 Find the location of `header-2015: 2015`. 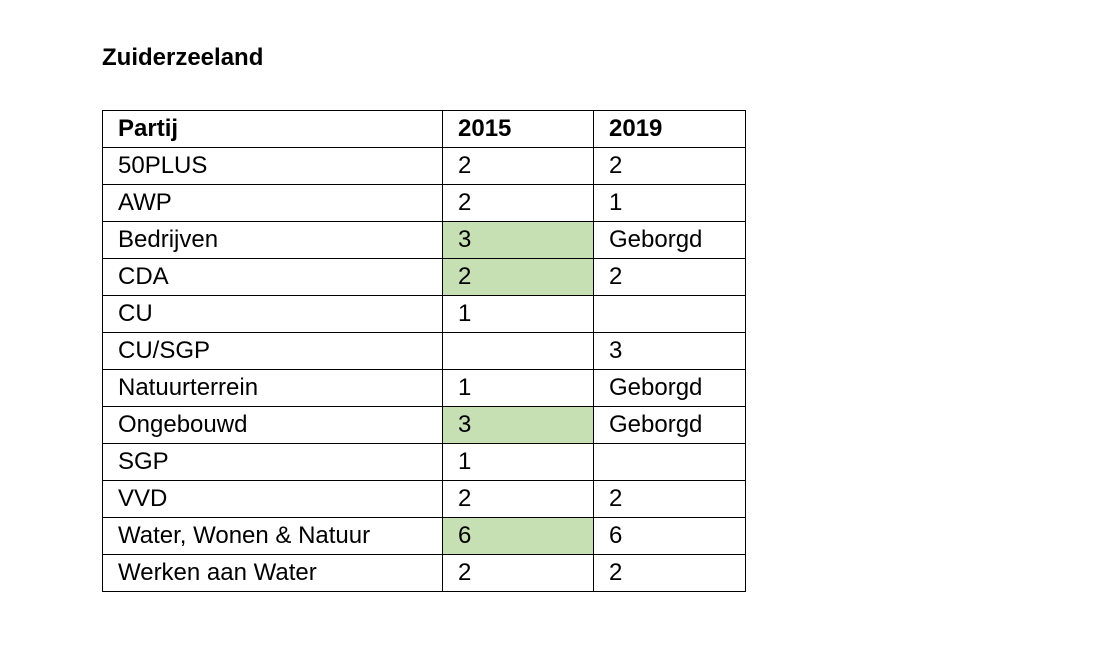

header-2015: 2015 is located at coordinates (518, 129).